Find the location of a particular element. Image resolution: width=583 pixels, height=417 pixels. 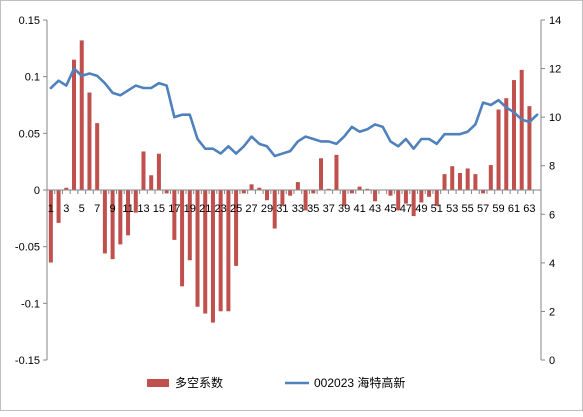

right-tick-label: 4 is located at coordinates (552, 264).